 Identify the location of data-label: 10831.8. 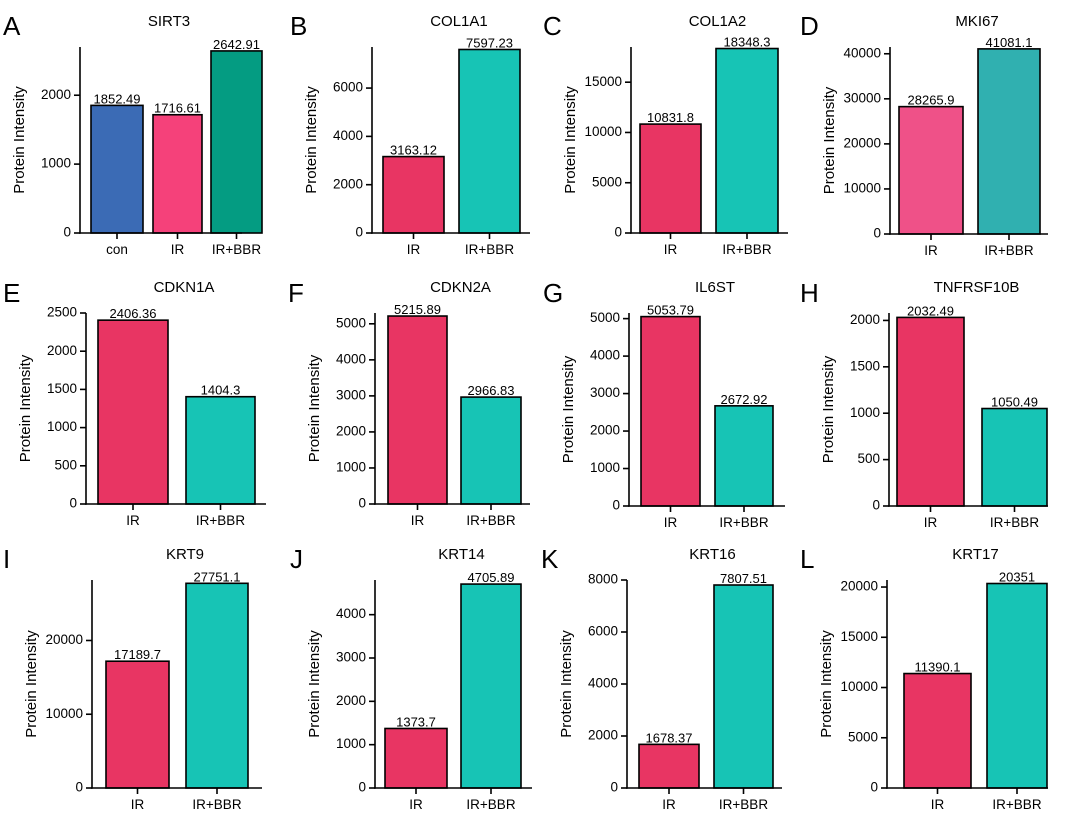
(670, 117).